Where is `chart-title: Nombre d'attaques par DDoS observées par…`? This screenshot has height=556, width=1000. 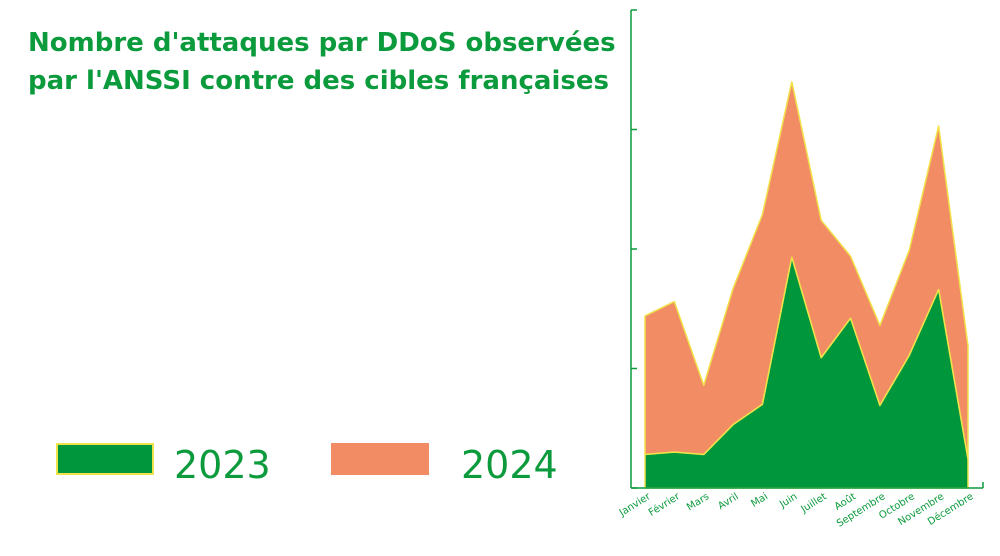
chart-title: Nombre d'attaques par DDoS observées par… is located at coordinates (328, 62).